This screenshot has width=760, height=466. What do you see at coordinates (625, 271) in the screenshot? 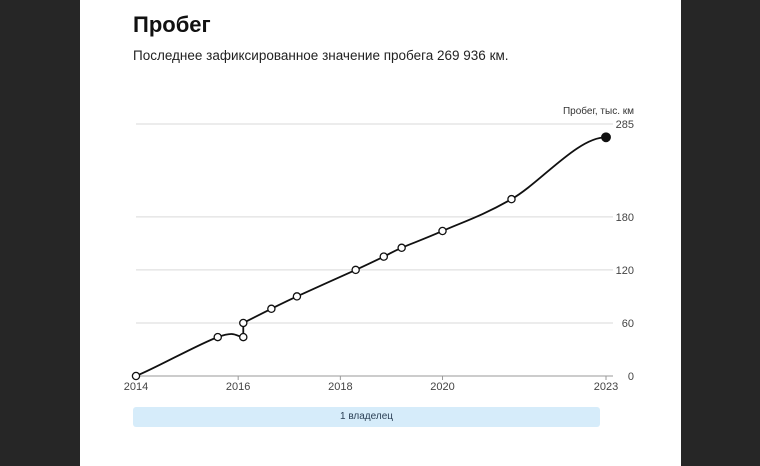
I see `y-tick-label: 120` at bounding box center [625, 271].